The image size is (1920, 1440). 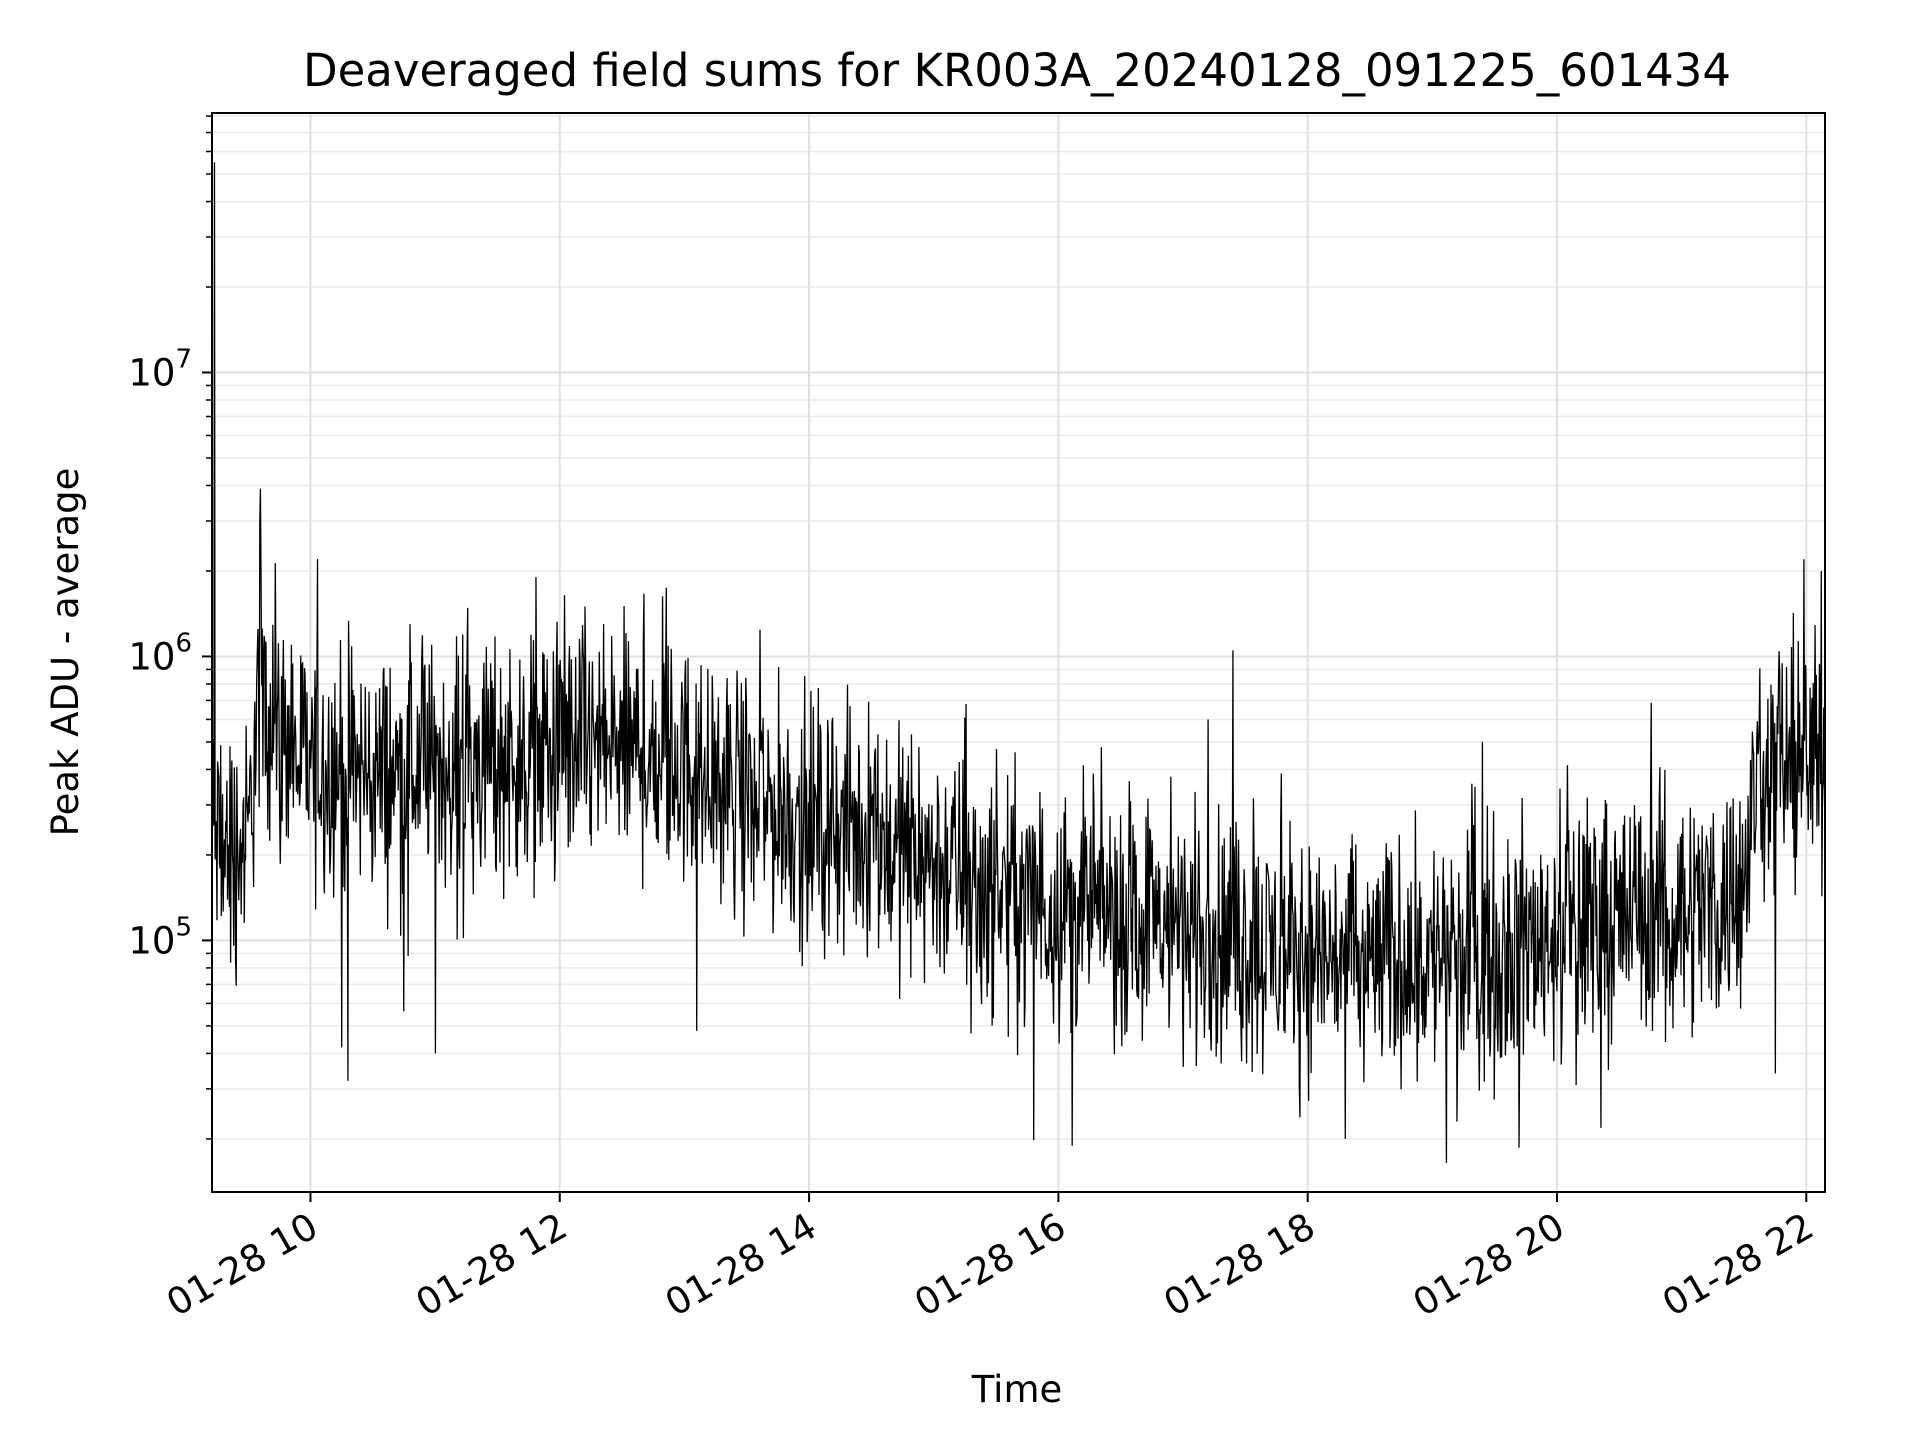 What do you see at coordinates (1017, 1389) in the screenshot?
I see `x-axis-label: Time` at bounding box center [1017, 1389].